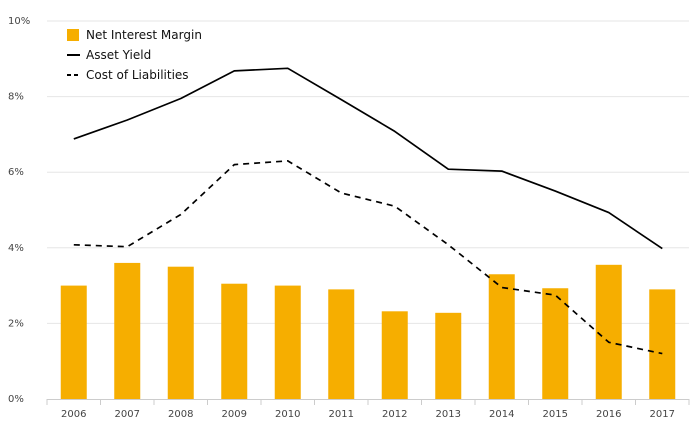 The height and width of the screenshot is (433, 700). I want to click on y-tick-label: 0%, so click(16, 399).